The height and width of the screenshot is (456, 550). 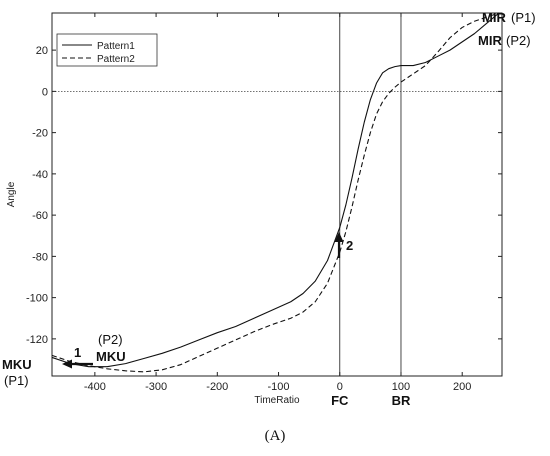 I want to click on arrow-1-label: 1, so click(x=77, y=352).